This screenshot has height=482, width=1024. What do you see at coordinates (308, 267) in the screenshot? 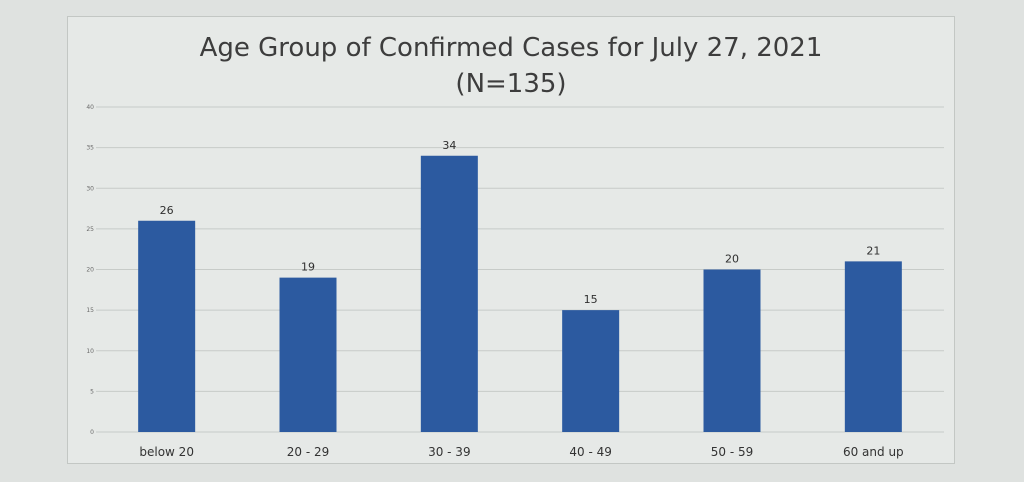
I see `bar-value-label: 19` at bounding box center [308, 267].